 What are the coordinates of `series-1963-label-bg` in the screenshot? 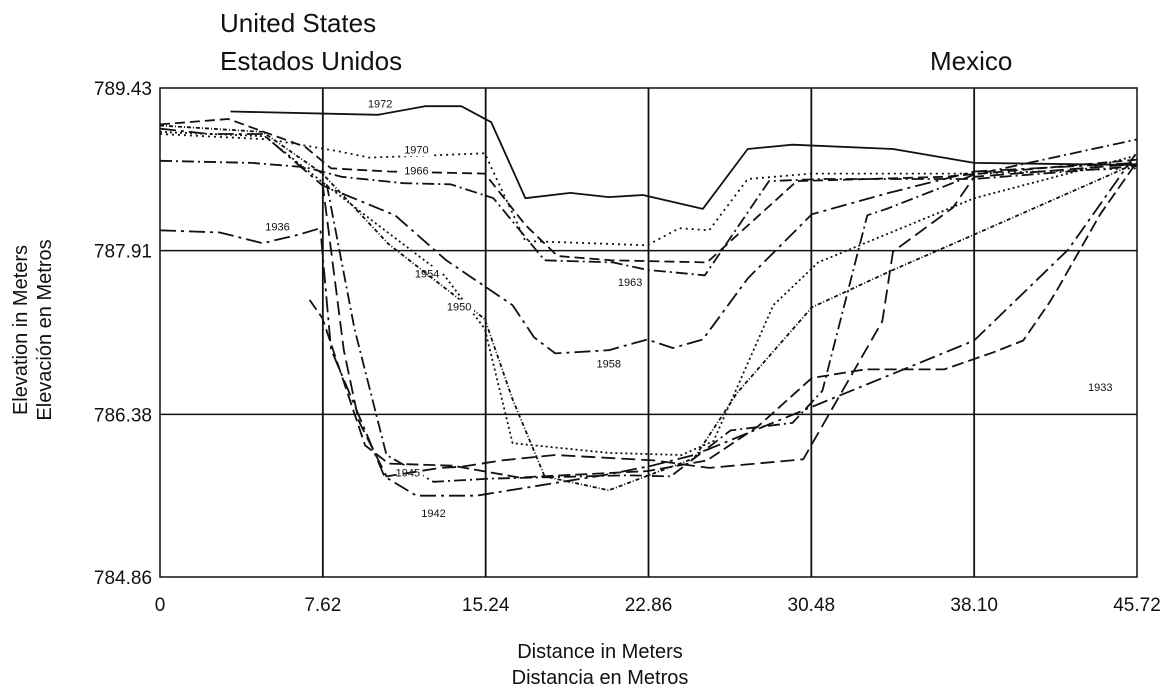 It's located at (630, 281).